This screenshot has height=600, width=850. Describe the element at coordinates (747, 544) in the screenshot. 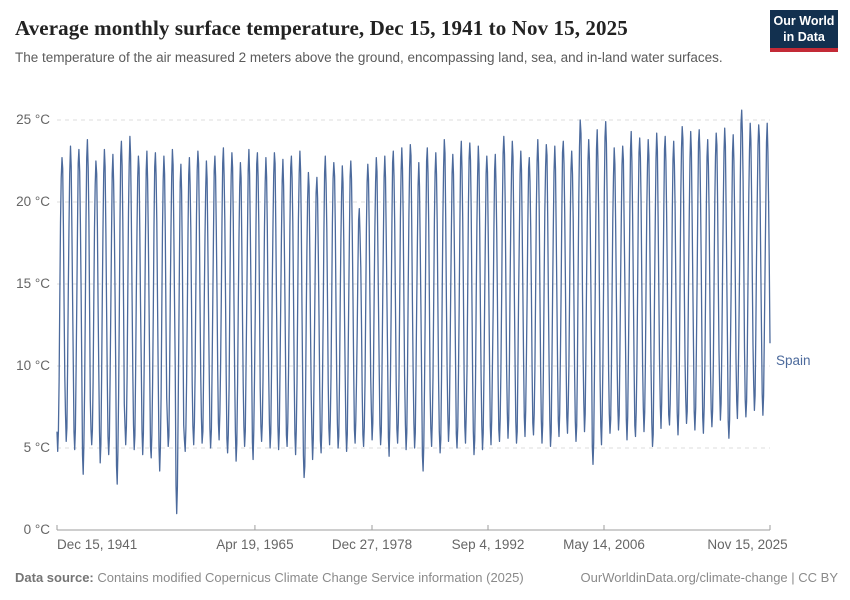

I see `x-axis-tick-label: Nov 15, 2025` at that location.